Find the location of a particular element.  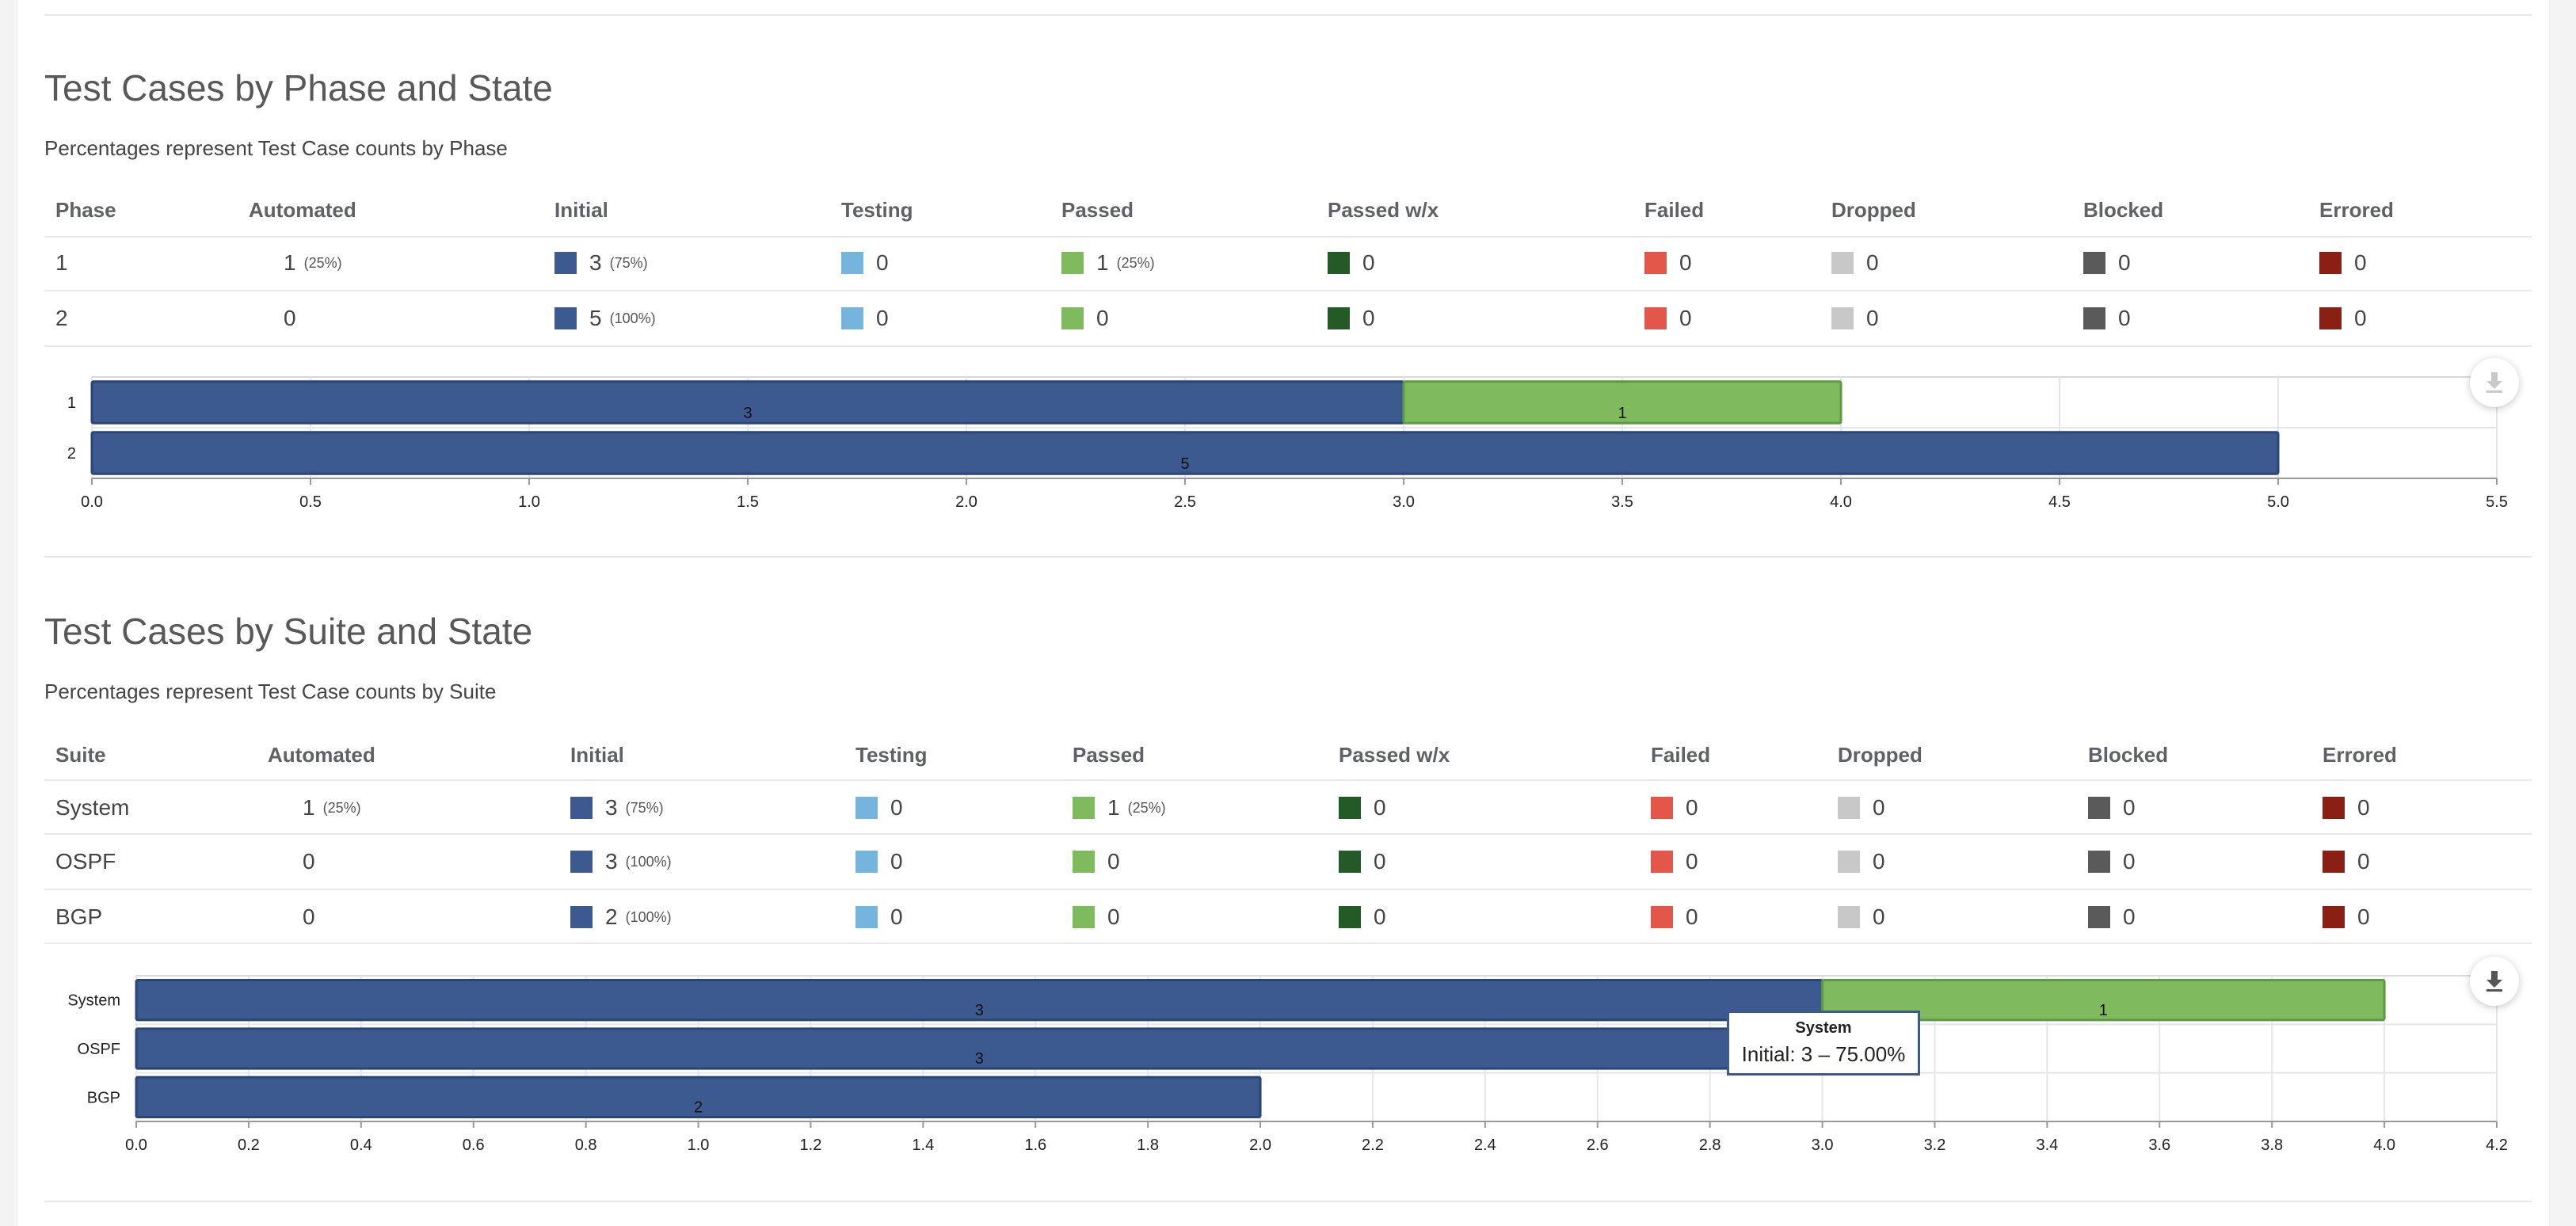

cell-label: 1 is located at coordinates (62, 263).